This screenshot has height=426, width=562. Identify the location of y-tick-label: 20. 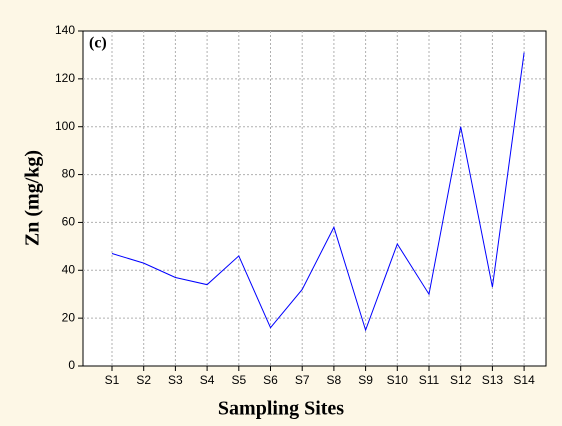
(69, 317).